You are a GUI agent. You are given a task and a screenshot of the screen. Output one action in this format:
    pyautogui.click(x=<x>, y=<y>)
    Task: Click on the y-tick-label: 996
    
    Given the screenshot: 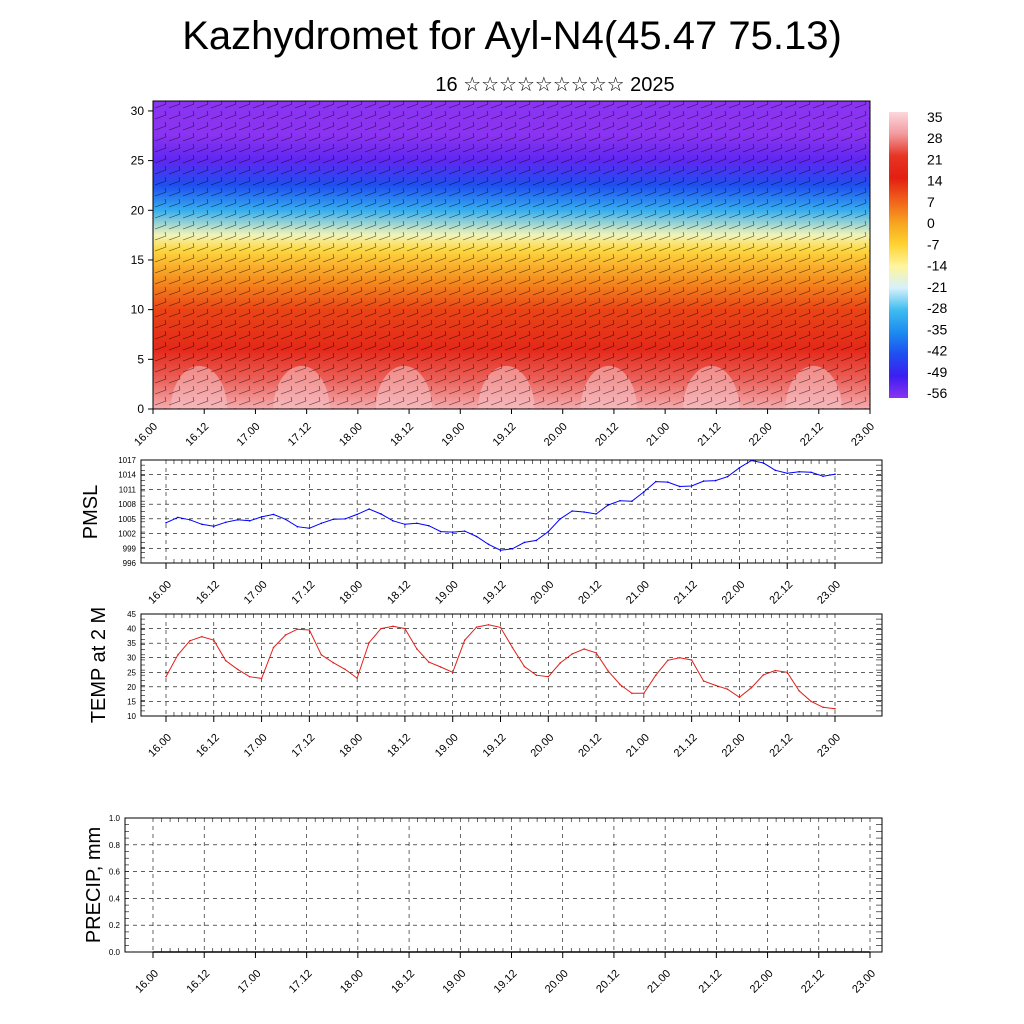 What is the action you would take?
    pyautogui.click(x=130, y=563)
    